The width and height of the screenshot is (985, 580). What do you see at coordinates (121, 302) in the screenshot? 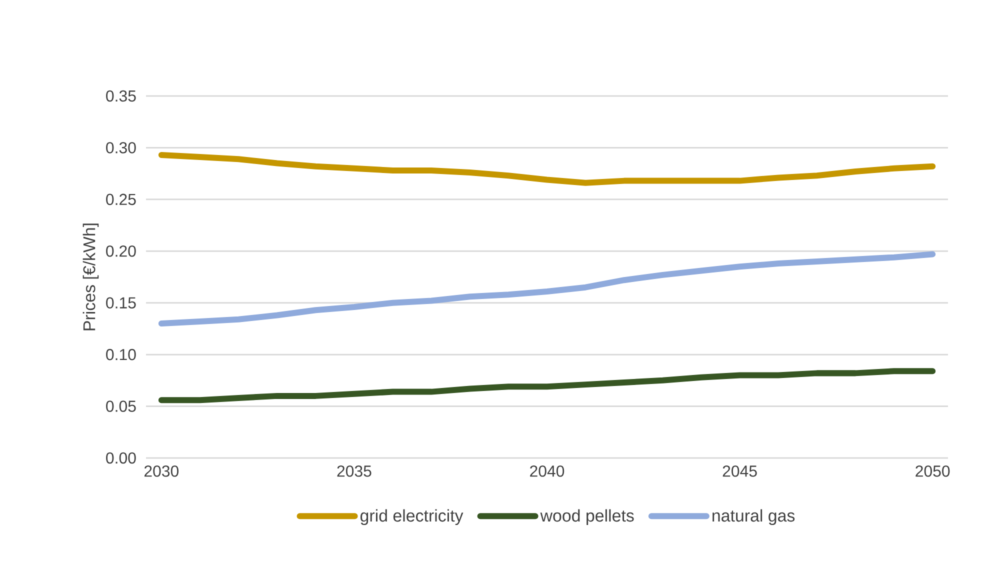
I see `y-tick-label: 0.15` at bounding box center [121, 302].